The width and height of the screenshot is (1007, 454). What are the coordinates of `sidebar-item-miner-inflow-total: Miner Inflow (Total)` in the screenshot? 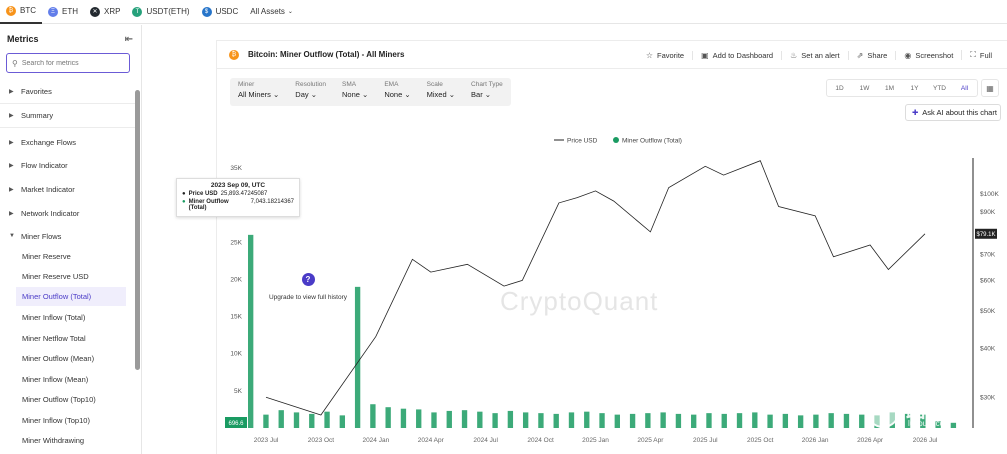 It's located at (54, 317).